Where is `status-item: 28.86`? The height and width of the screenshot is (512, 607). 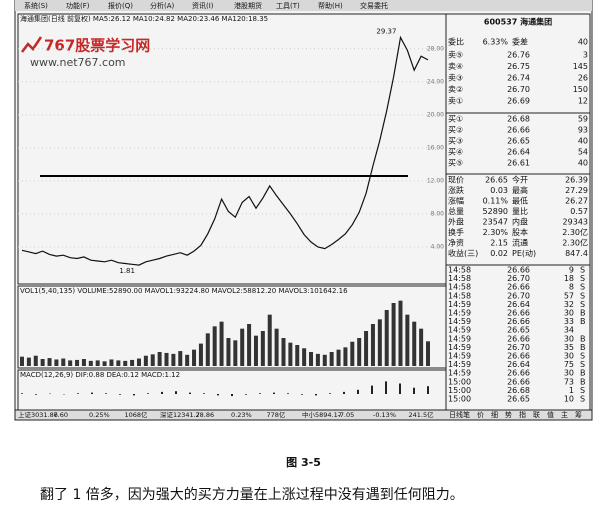
status-item: 28.86 is located at coordinates (205, 415).